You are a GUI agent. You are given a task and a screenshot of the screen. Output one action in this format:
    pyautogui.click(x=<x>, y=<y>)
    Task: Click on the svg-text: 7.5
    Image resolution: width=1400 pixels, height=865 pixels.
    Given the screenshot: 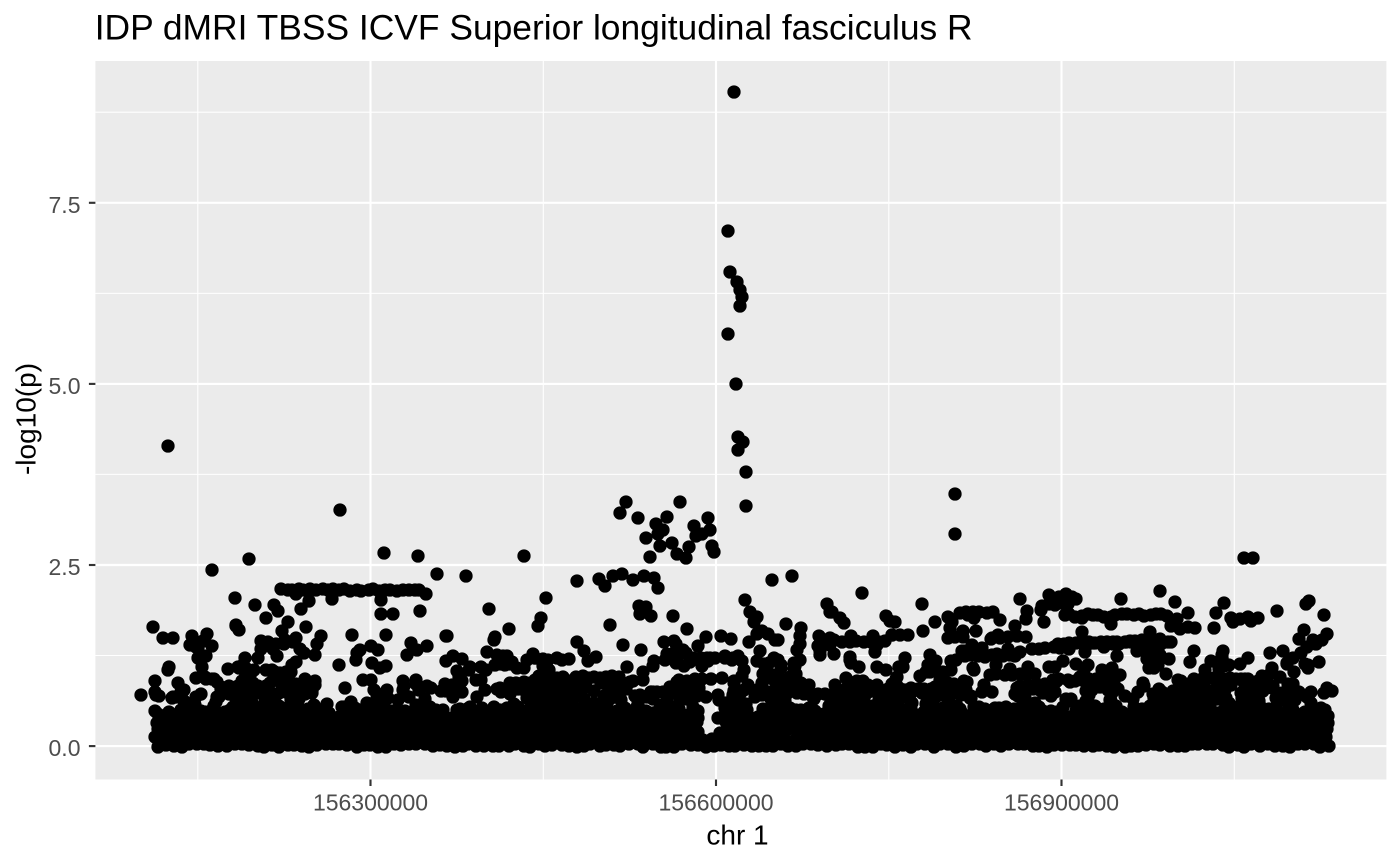 What is the action you would take?
    pyautogui.click(x=65, y=205)
    